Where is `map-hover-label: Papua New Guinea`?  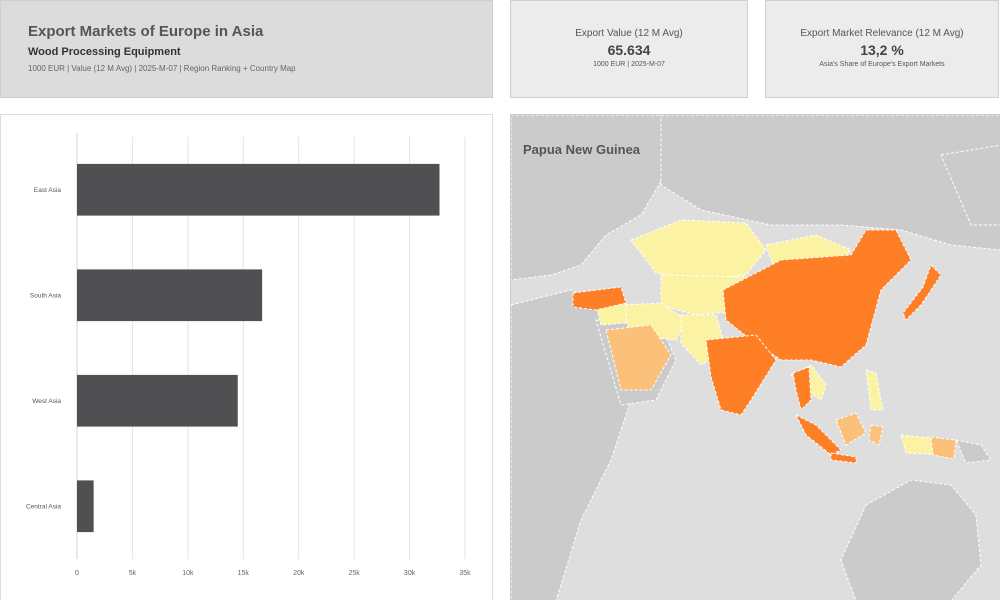
map-hover-label: Papua New Guinea is located at coordinates (582, 149).